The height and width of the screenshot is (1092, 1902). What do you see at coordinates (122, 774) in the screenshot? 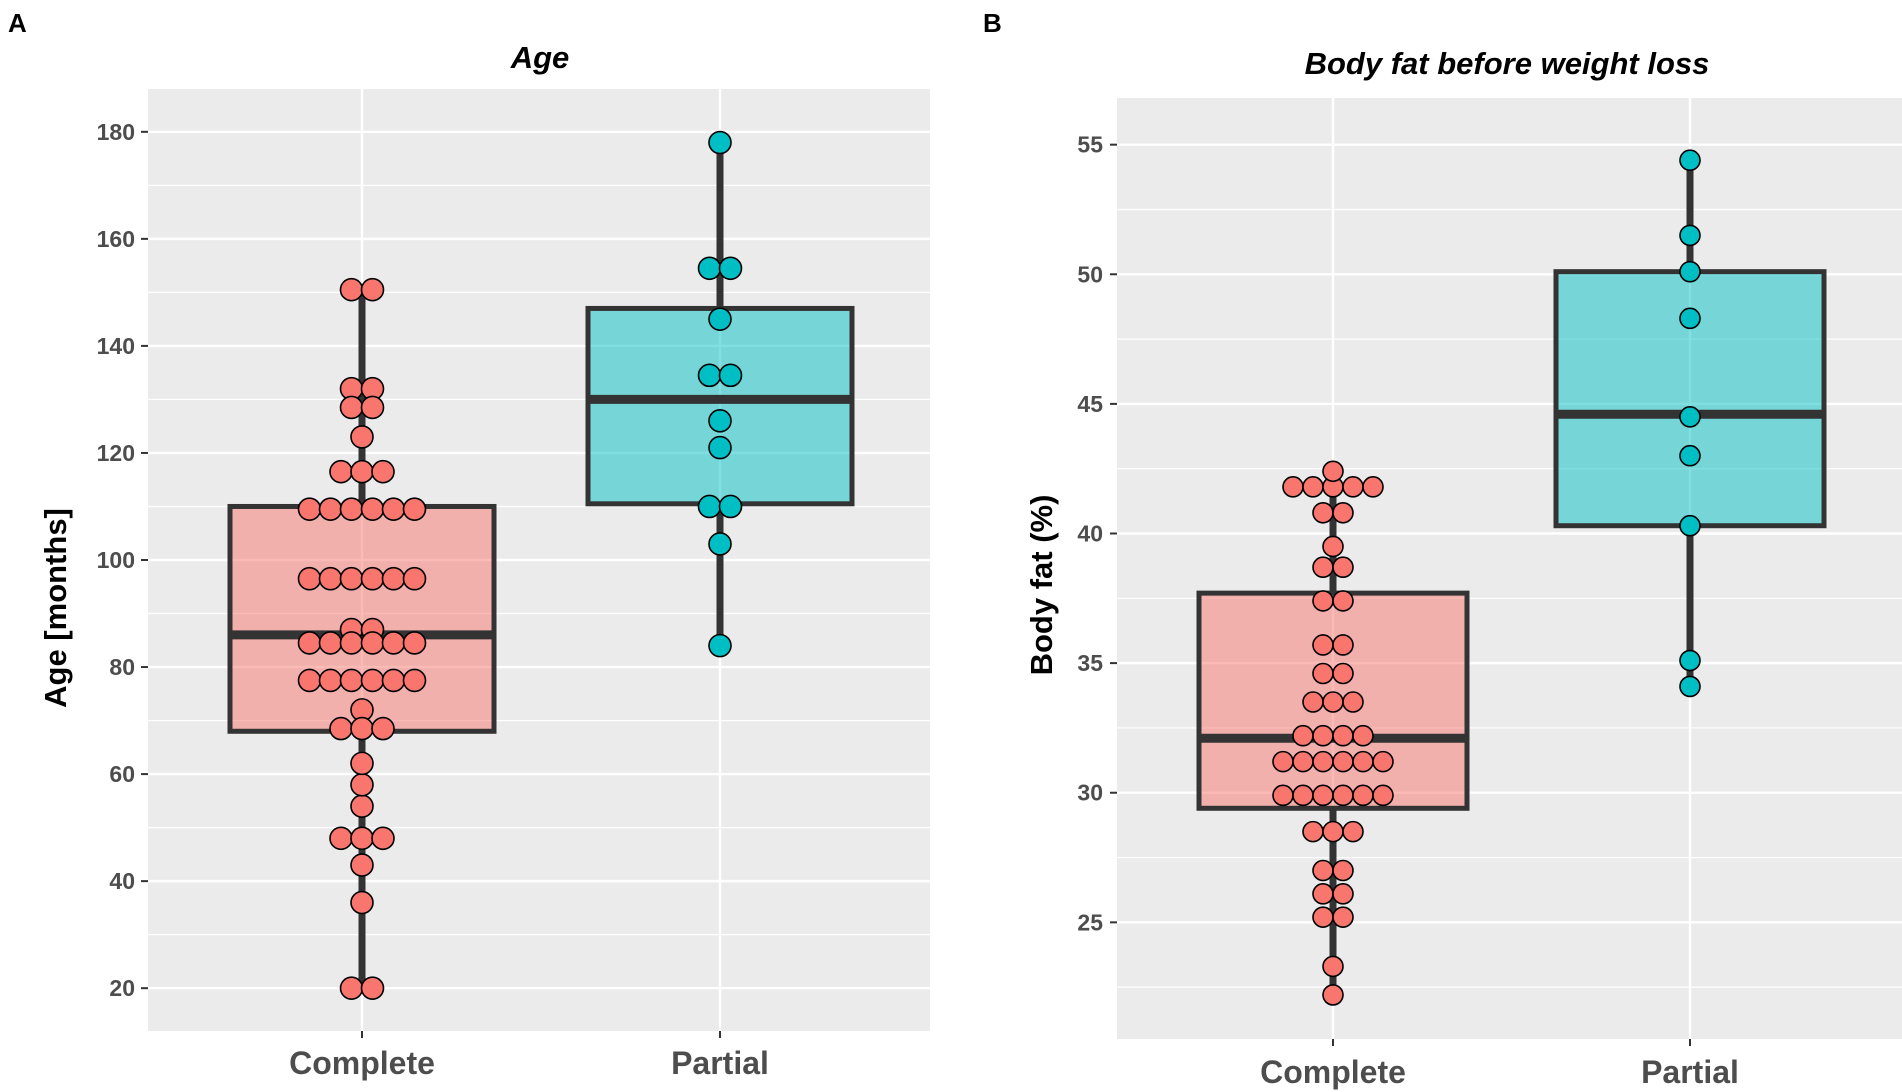
I see `panel-a-y-tick-label: 60` at bounding box center [122, 774].